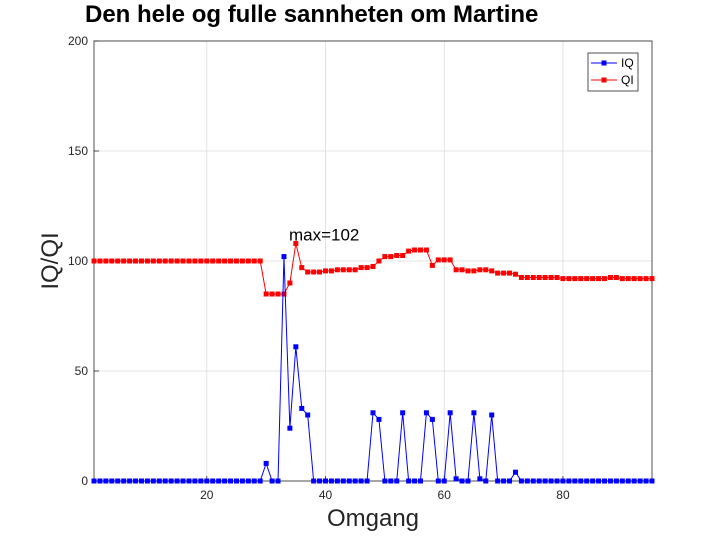  I want to click on y-tick-label: 150, so click(78, 151).